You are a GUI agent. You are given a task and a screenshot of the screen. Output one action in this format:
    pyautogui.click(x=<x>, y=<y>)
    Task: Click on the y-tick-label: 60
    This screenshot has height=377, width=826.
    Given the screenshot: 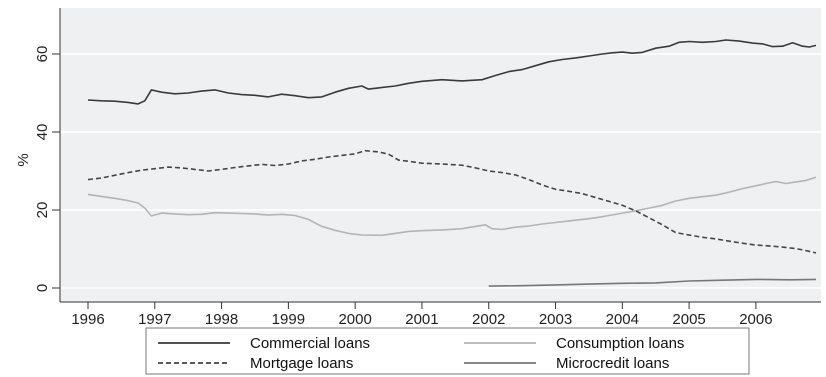 What is the action you would take?
    pyautogui.click(x=42, y=54)
    